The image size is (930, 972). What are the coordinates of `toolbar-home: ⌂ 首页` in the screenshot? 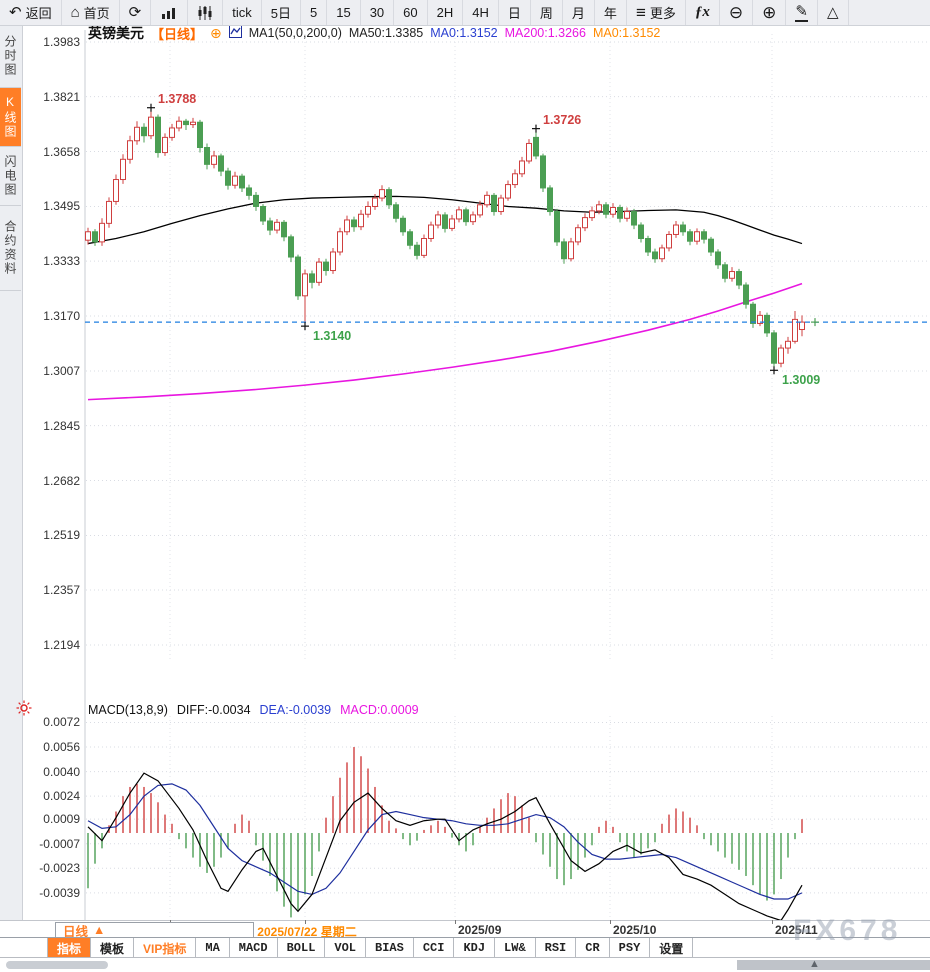 It's located at (91, 12).